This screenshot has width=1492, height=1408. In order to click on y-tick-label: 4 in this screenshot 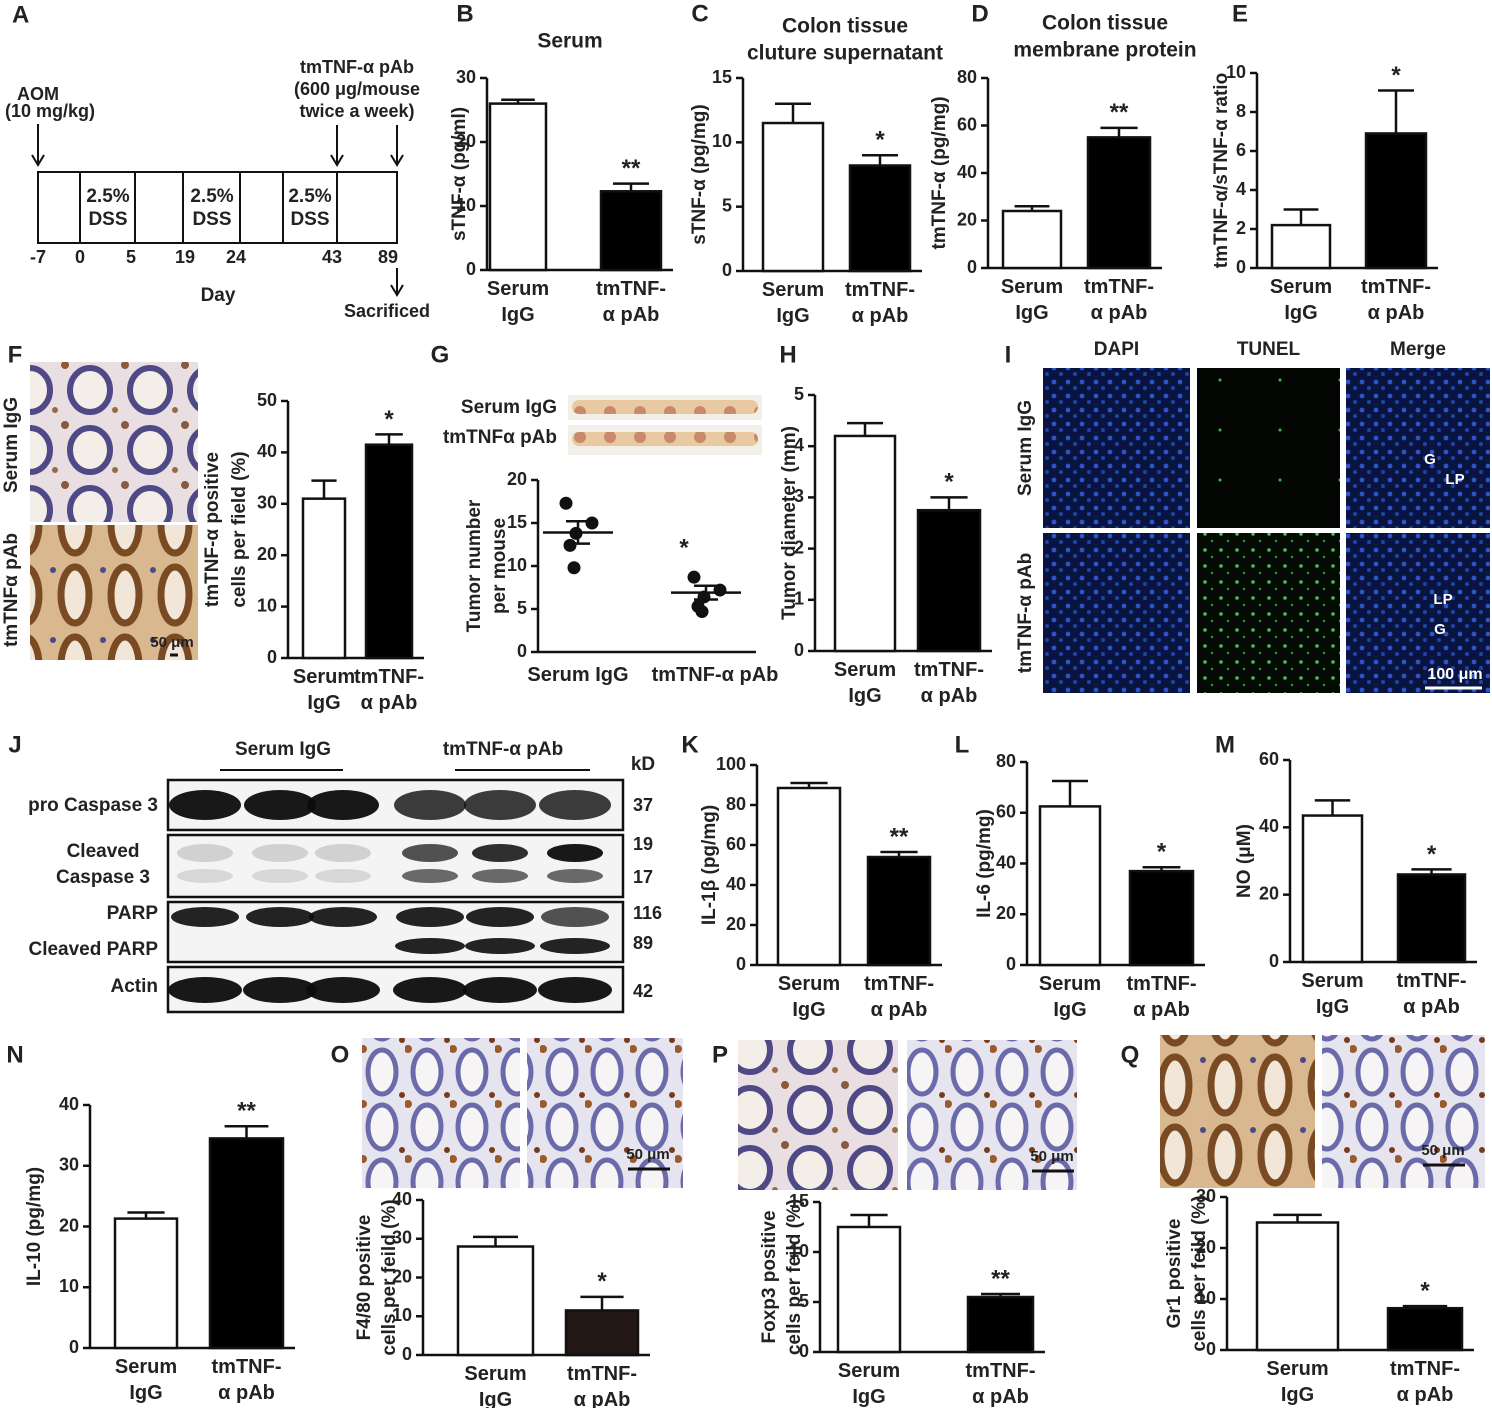, I will do `click(799, 445)`.